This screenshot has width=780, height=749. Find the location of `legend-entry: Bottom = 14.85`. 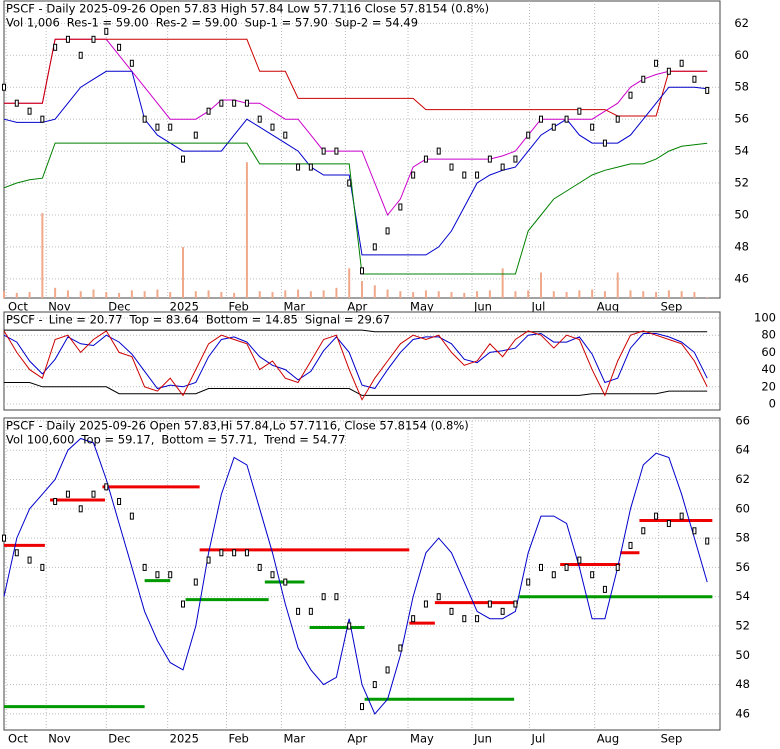

legend-entry: Bottom = 14.85 is located at coordinates (252, 320).